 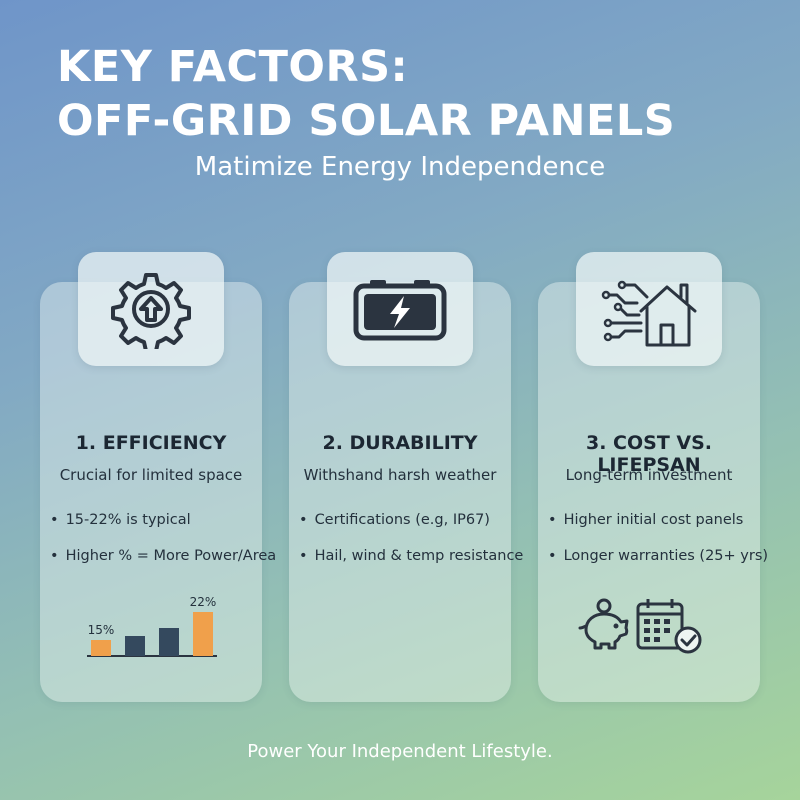 What do you see at coordinates (403, 528) in the screenshot?
I see `bullet-item: Certifications (e.g, IP67)` at bounding box center [403, 528].